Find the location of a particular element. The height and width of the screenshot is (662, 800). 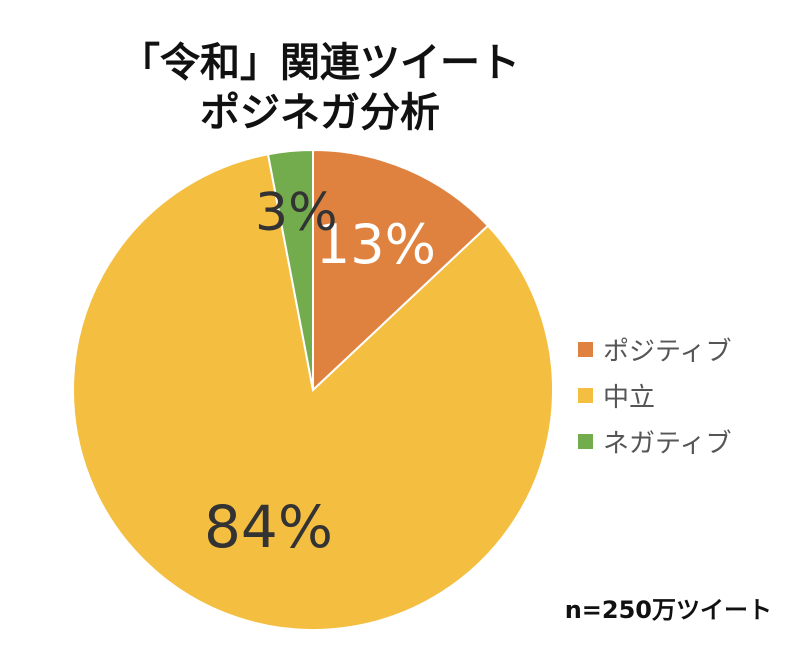

data-label-positive: 13% is located at coordinates (376, 244).